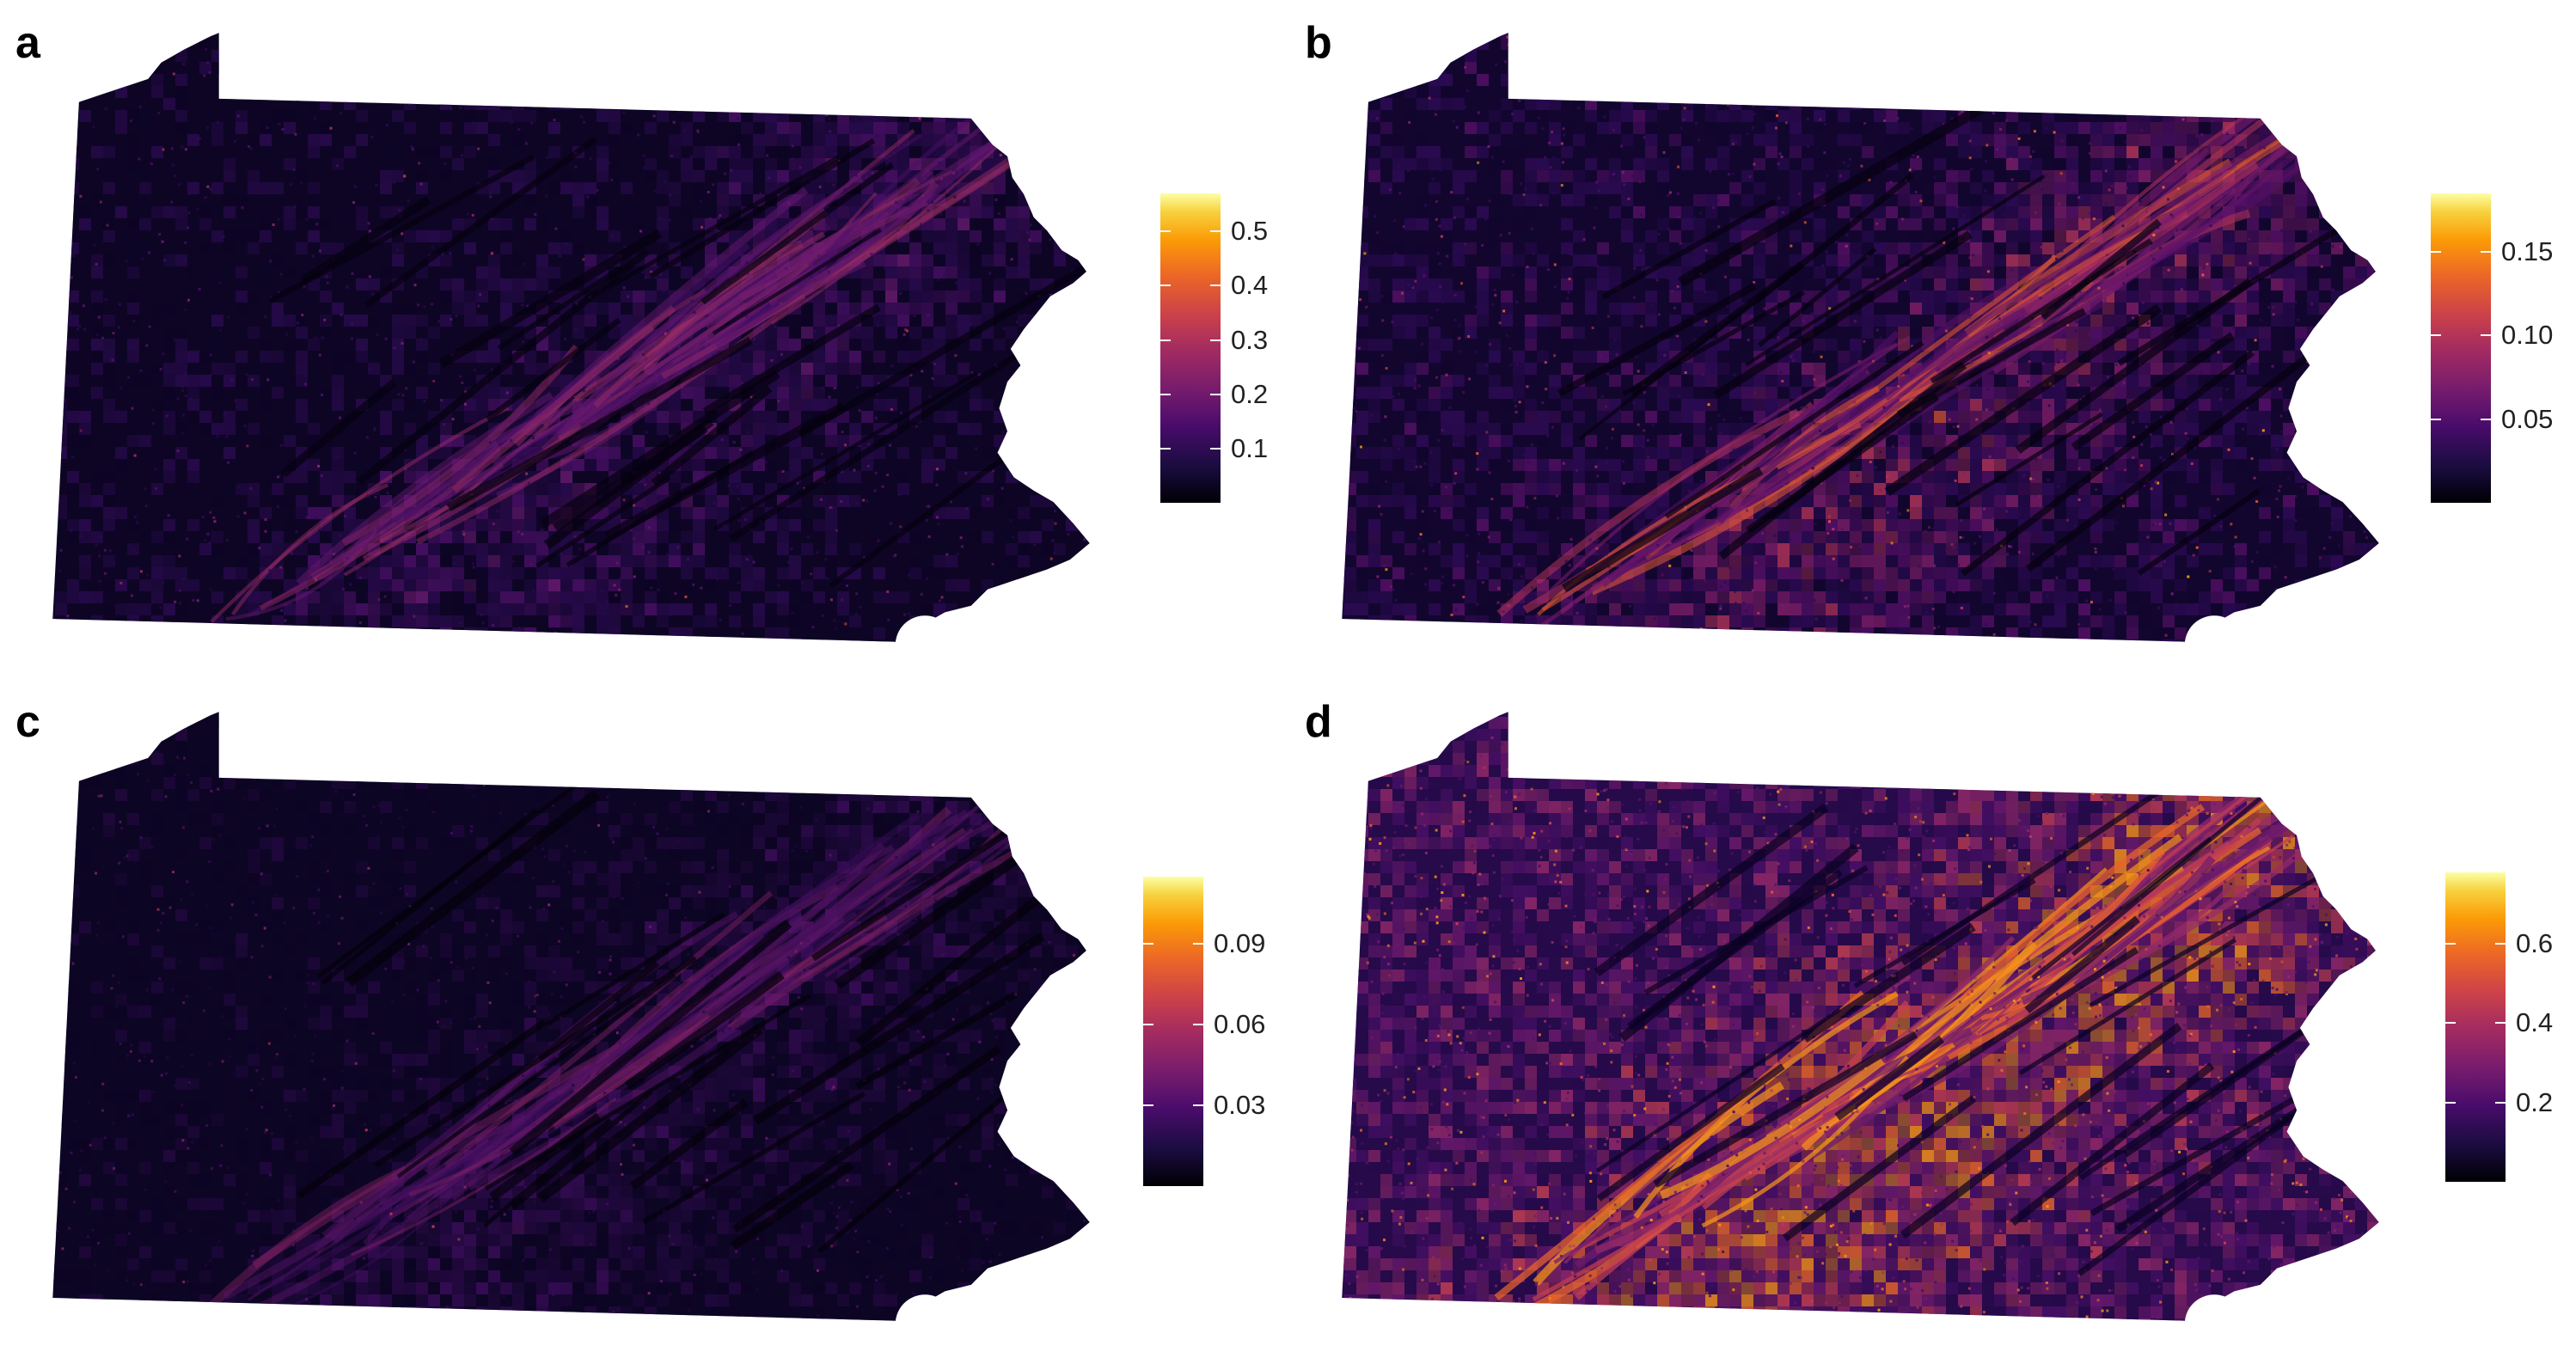  What do you see at coordinates (2527, 336) in the screenshot?
I see `colorbar-tick-label: 0.10` at bounding box center [2527, 336].